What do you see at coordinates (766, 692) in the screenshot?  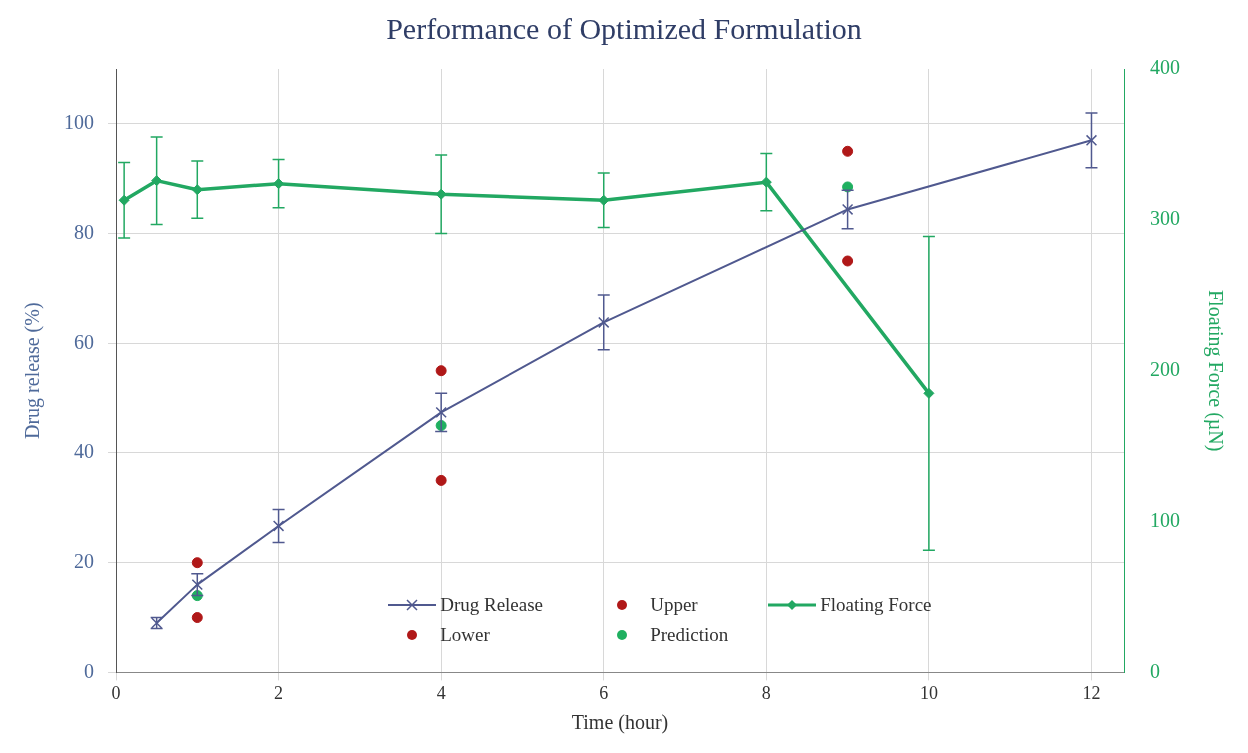 I see `x-tick-label: 8` at bounding box center [766, 692].